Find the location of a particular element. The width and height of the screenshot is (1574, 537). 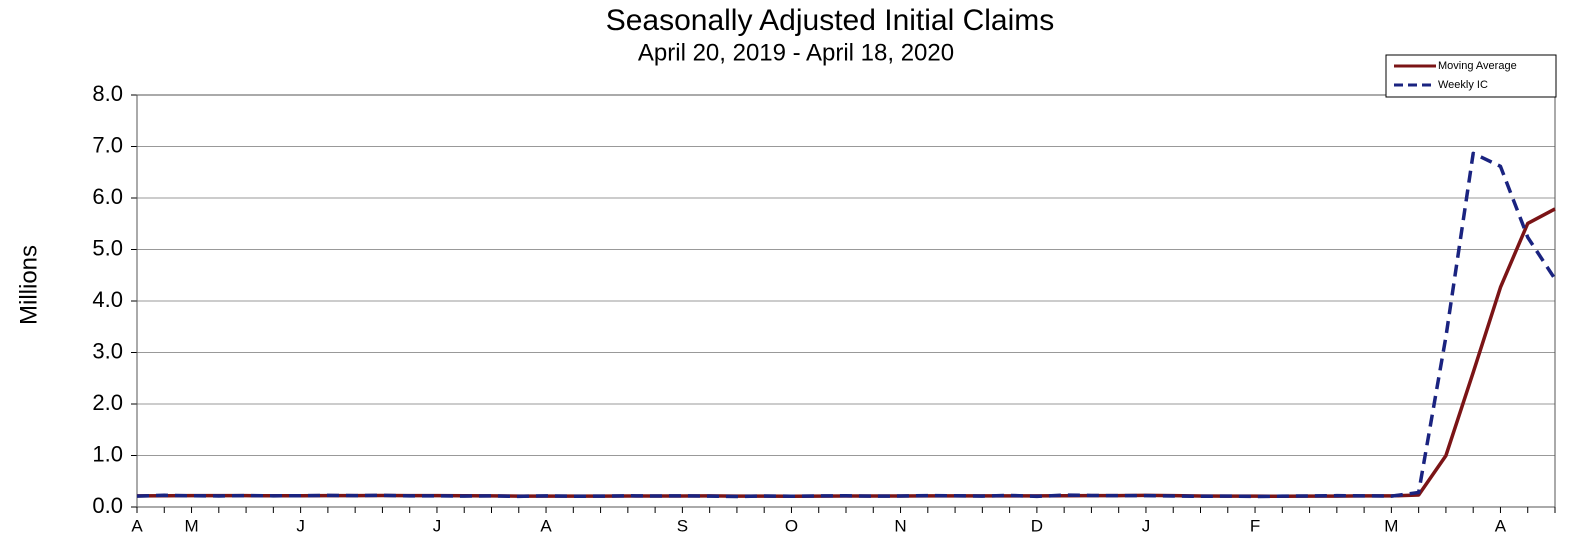

chart-subtitle: April 20, 2019 - April 18, 2020 is located at coordinates (796, 52).